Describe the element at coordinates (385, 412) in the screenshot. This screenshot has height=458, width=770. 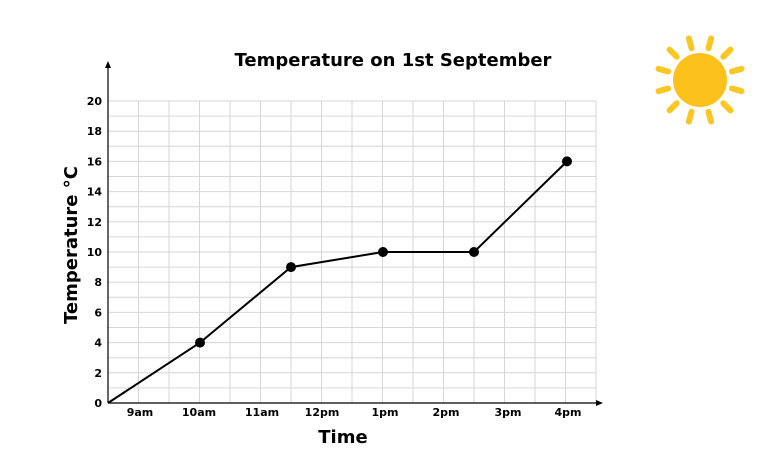
I see `x-tick-label: 1pm` at that location.